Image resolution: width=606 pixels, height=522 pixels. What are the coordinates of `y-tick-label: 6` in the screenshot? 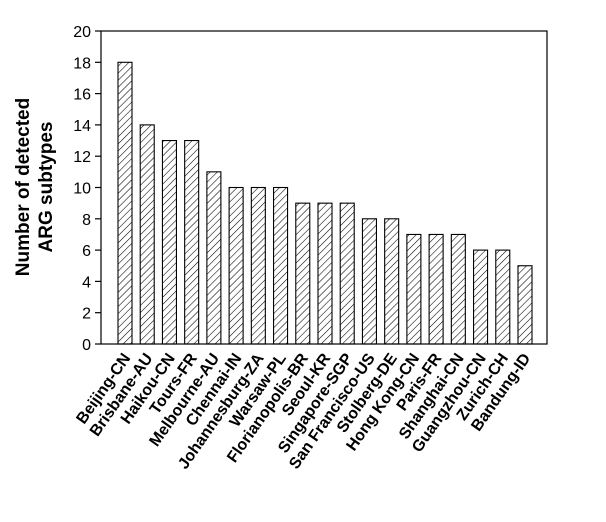 It's located at (86, 251).